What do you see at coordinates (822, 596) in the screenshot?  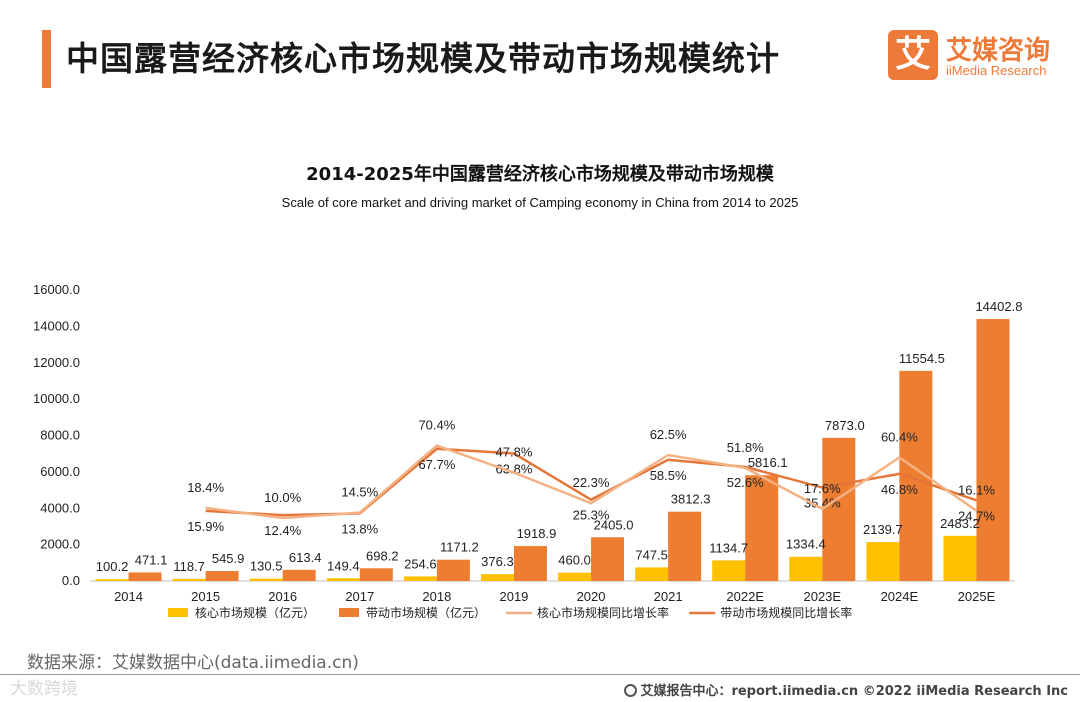 I see `x-tick-label: 2023E` at bounding box center [822, 596].